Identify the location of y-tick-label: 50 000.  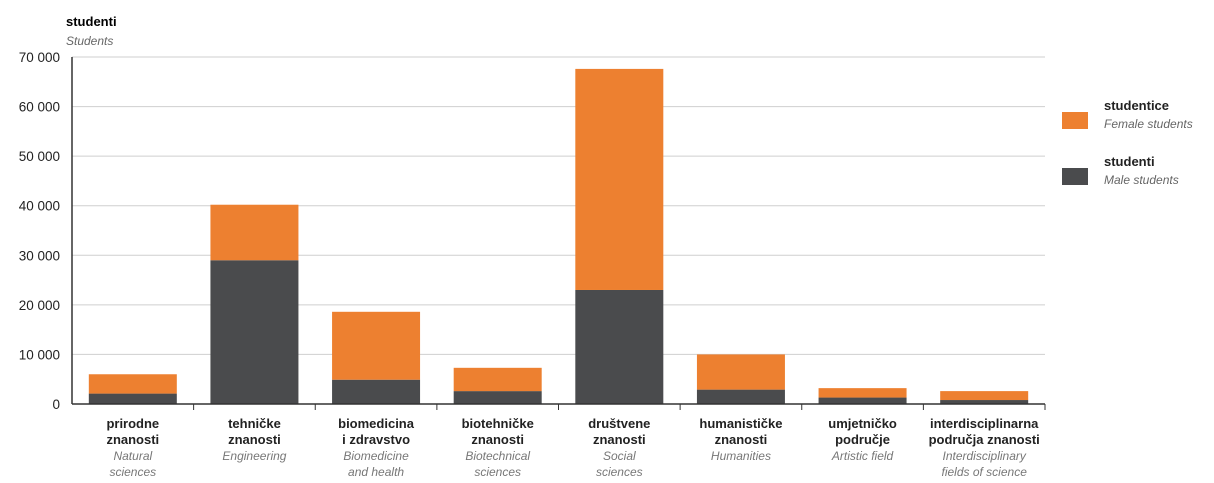
(39, 156).